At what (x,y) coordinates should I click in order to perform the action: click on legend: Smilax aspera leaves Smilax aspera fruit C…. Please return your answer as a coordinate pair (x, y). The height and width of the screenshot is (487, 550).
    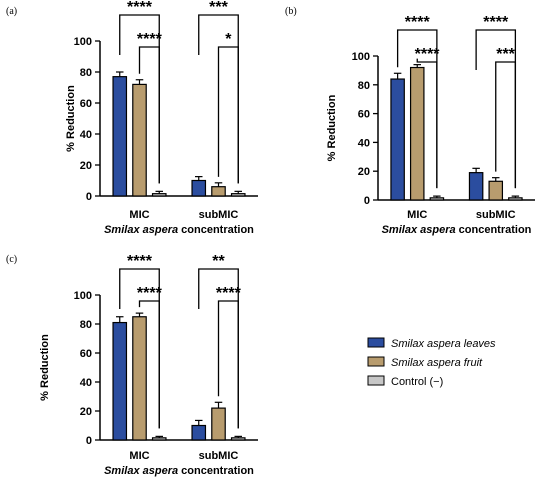
    Looking at the image, I should click on (431, 362).